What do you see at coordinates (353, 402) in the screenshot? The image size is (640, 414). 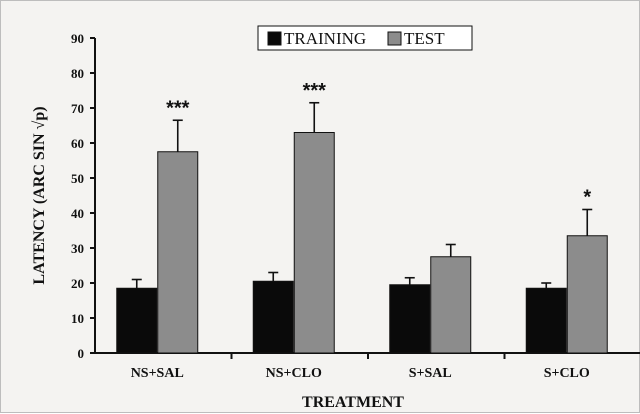 I see `x-axis-title: TREATMENT` at bounding box center [353, 402].